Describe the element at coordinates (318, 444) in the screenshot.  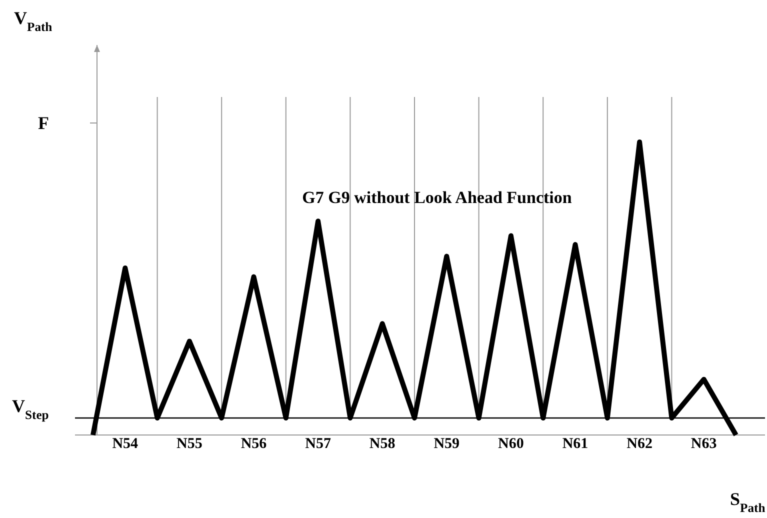
I see `x-tick-label: N57` at that location.